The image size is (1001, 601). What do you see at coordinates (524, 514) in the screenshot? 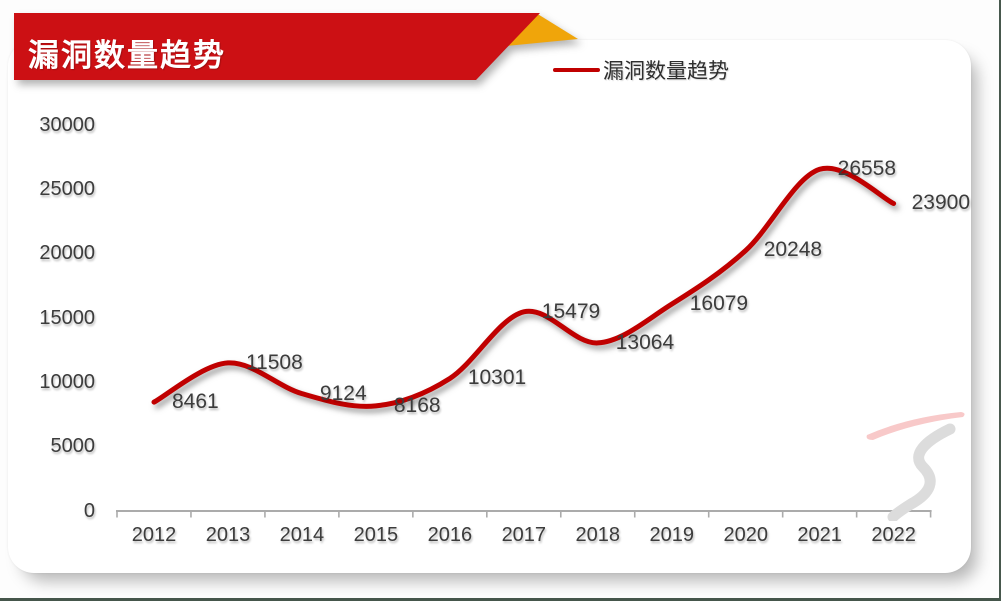
I see `x-axis` at bounding box center [524, 514].